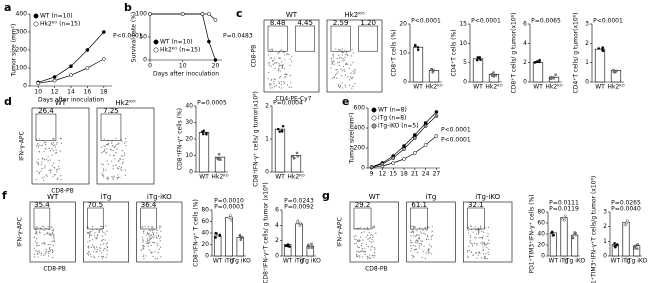 Image resolution: width=650 pixels, height=283 pixels. I want to click on panel-letter: e, so click(345, 101).